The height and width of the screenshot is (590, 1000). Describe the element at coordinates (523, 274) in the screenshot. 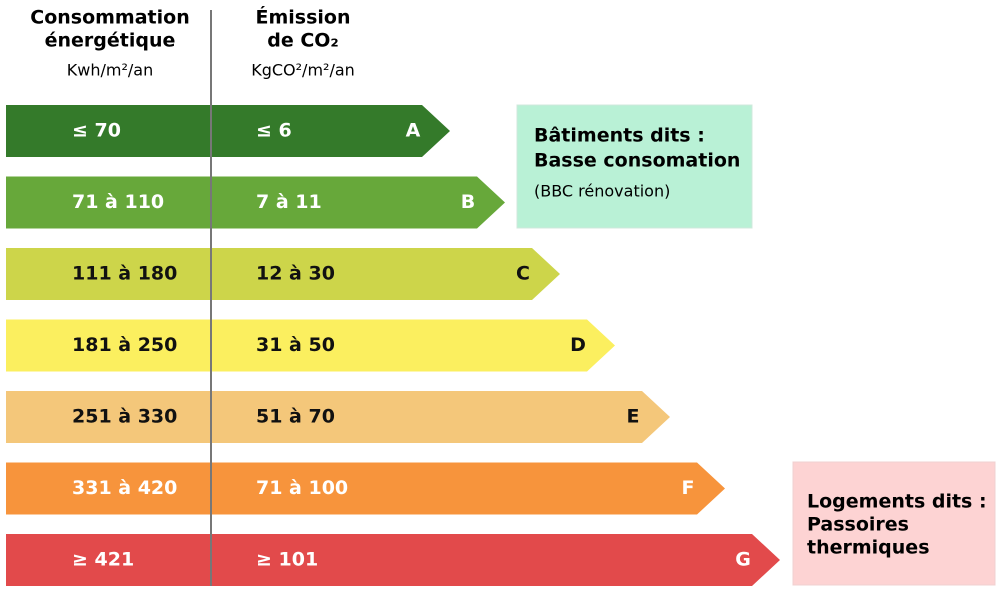

I see `rating-letter: C` at that location.